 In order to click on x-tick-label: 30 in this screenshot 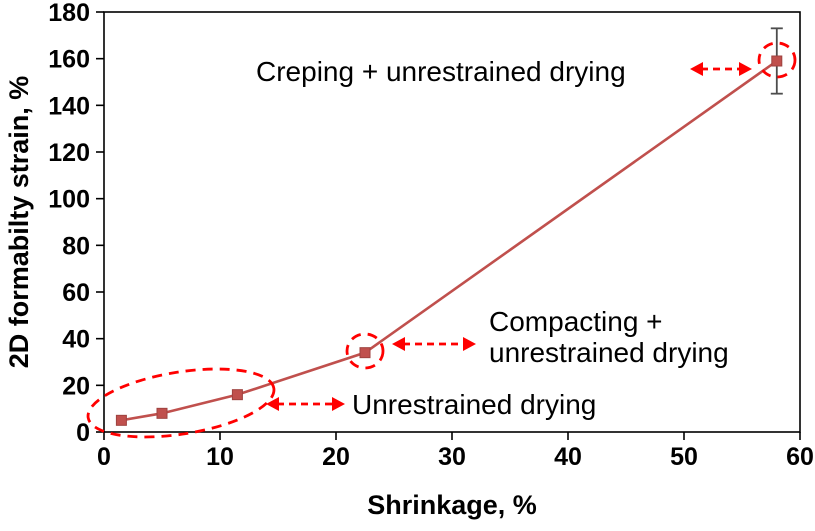, I will do `click(452, 457)`.